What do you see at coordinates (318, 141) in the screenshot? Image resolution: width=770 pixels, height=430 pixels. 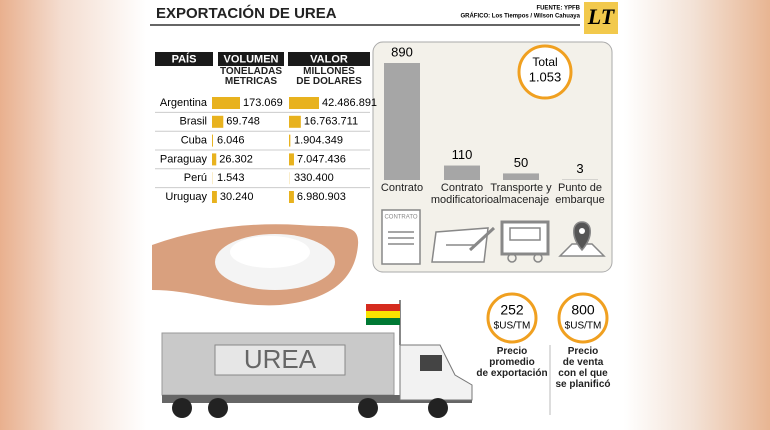 I see `value-label: 1.904.349` at bounding box center [318, 141].